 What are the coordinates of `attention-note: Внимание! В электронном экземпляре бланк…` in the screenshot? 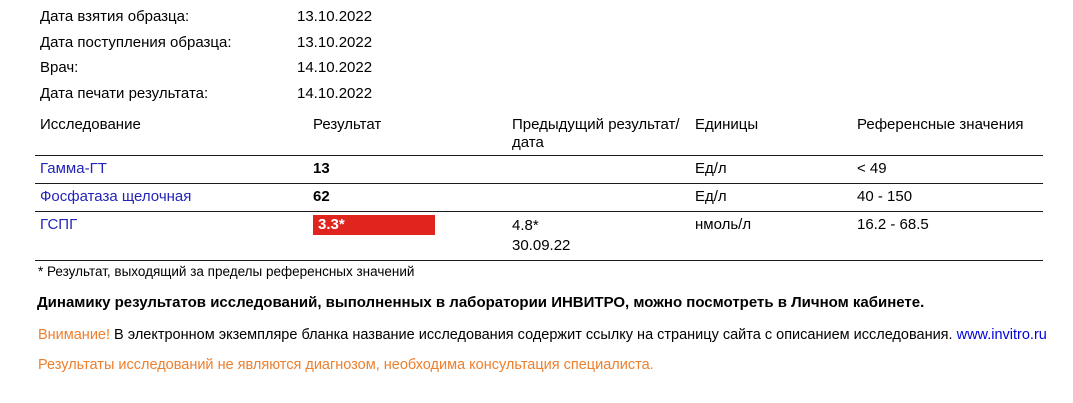 It's located at (542, 335).